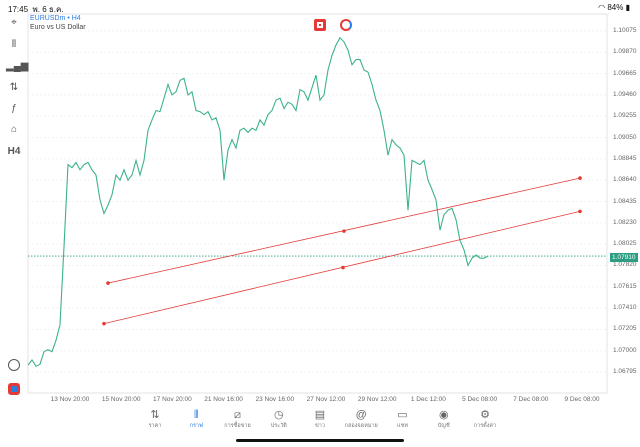 Image resolution: width=640 pixels, height=447 pixels. I want to click on y-tick-label: 1.09665, so click(625, 73).